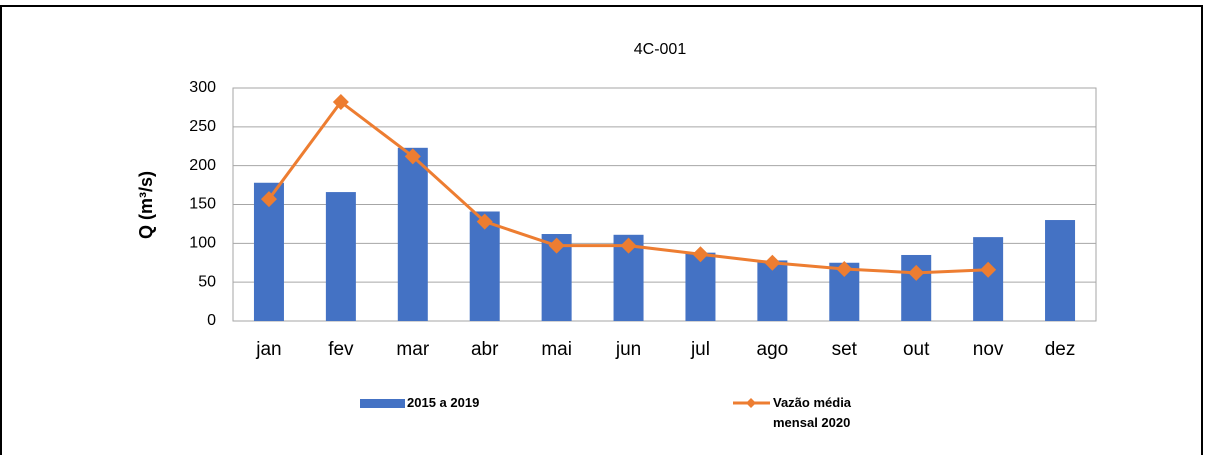 The width and height of the screenshot is (1208, 455). What do you see at coordinates (412, 349) in the screenshot?
I see `x-tick-label: mar` at bounding box center [412, 349].